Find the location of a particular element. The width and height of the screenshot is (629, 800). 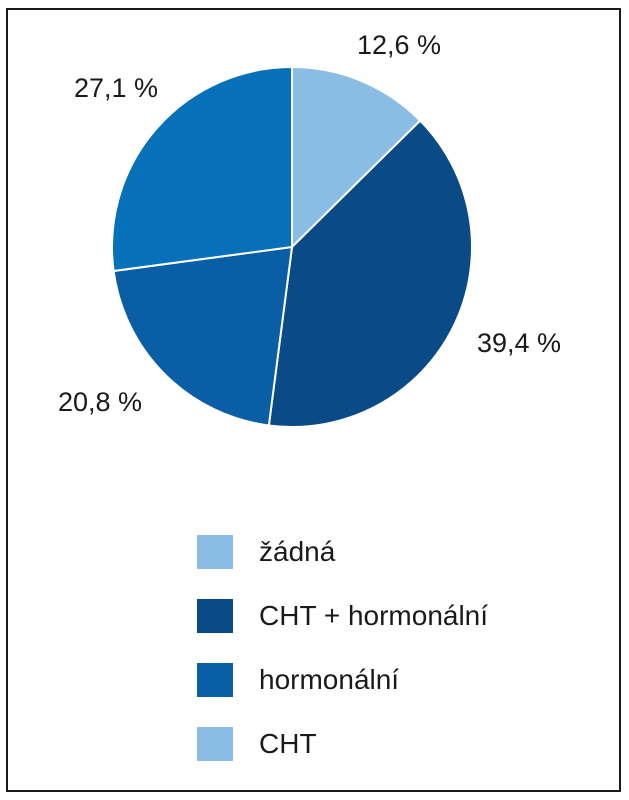

pie-label-hormonalni: 20,8 % is located at coordinates (100, 402).